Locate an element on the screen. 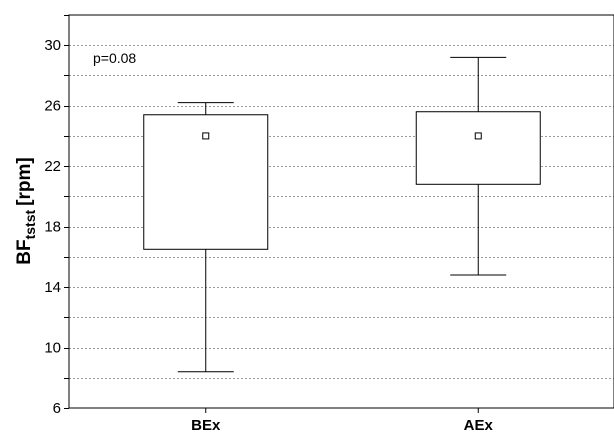 This screenshot has height=436, width=614. y-tick-label: 6 is located at coordinates (57, 408).